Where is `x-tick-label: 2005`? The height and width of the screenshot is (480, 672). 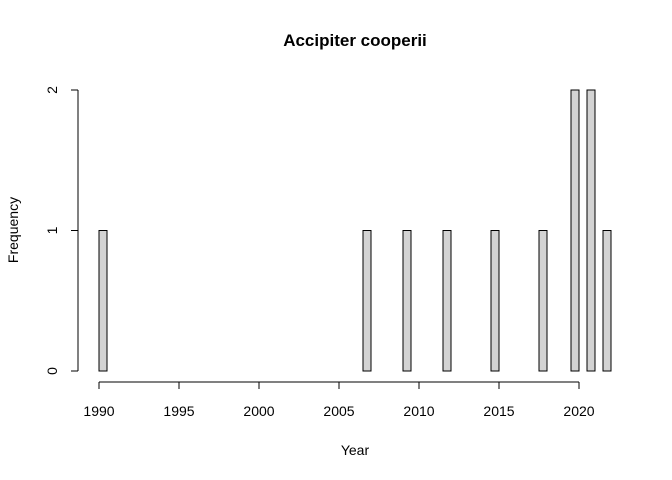
x-tick-label: 2005 is located at coordinates (338, 411).